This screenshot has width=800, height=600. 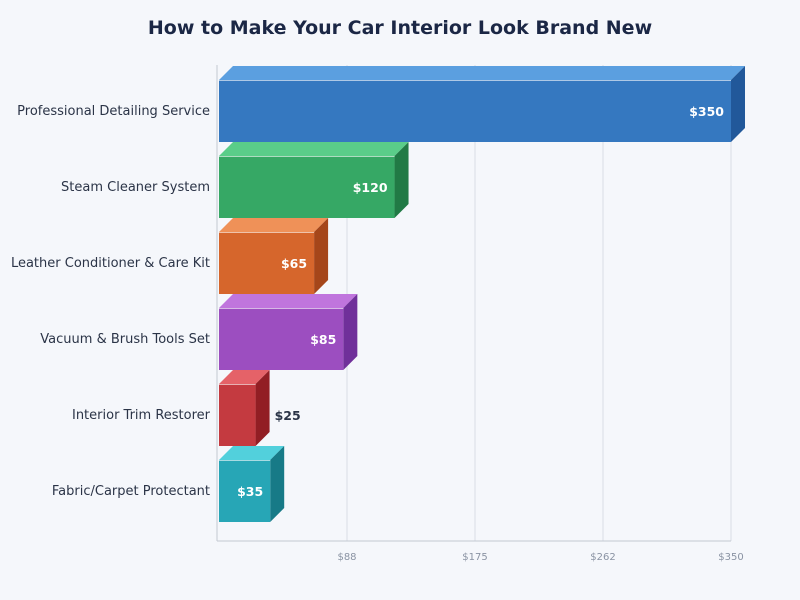 What do you see at coordinates (250, 491) in the screenshot?
I see `data-label: $35` at bounding box center [250, 491].